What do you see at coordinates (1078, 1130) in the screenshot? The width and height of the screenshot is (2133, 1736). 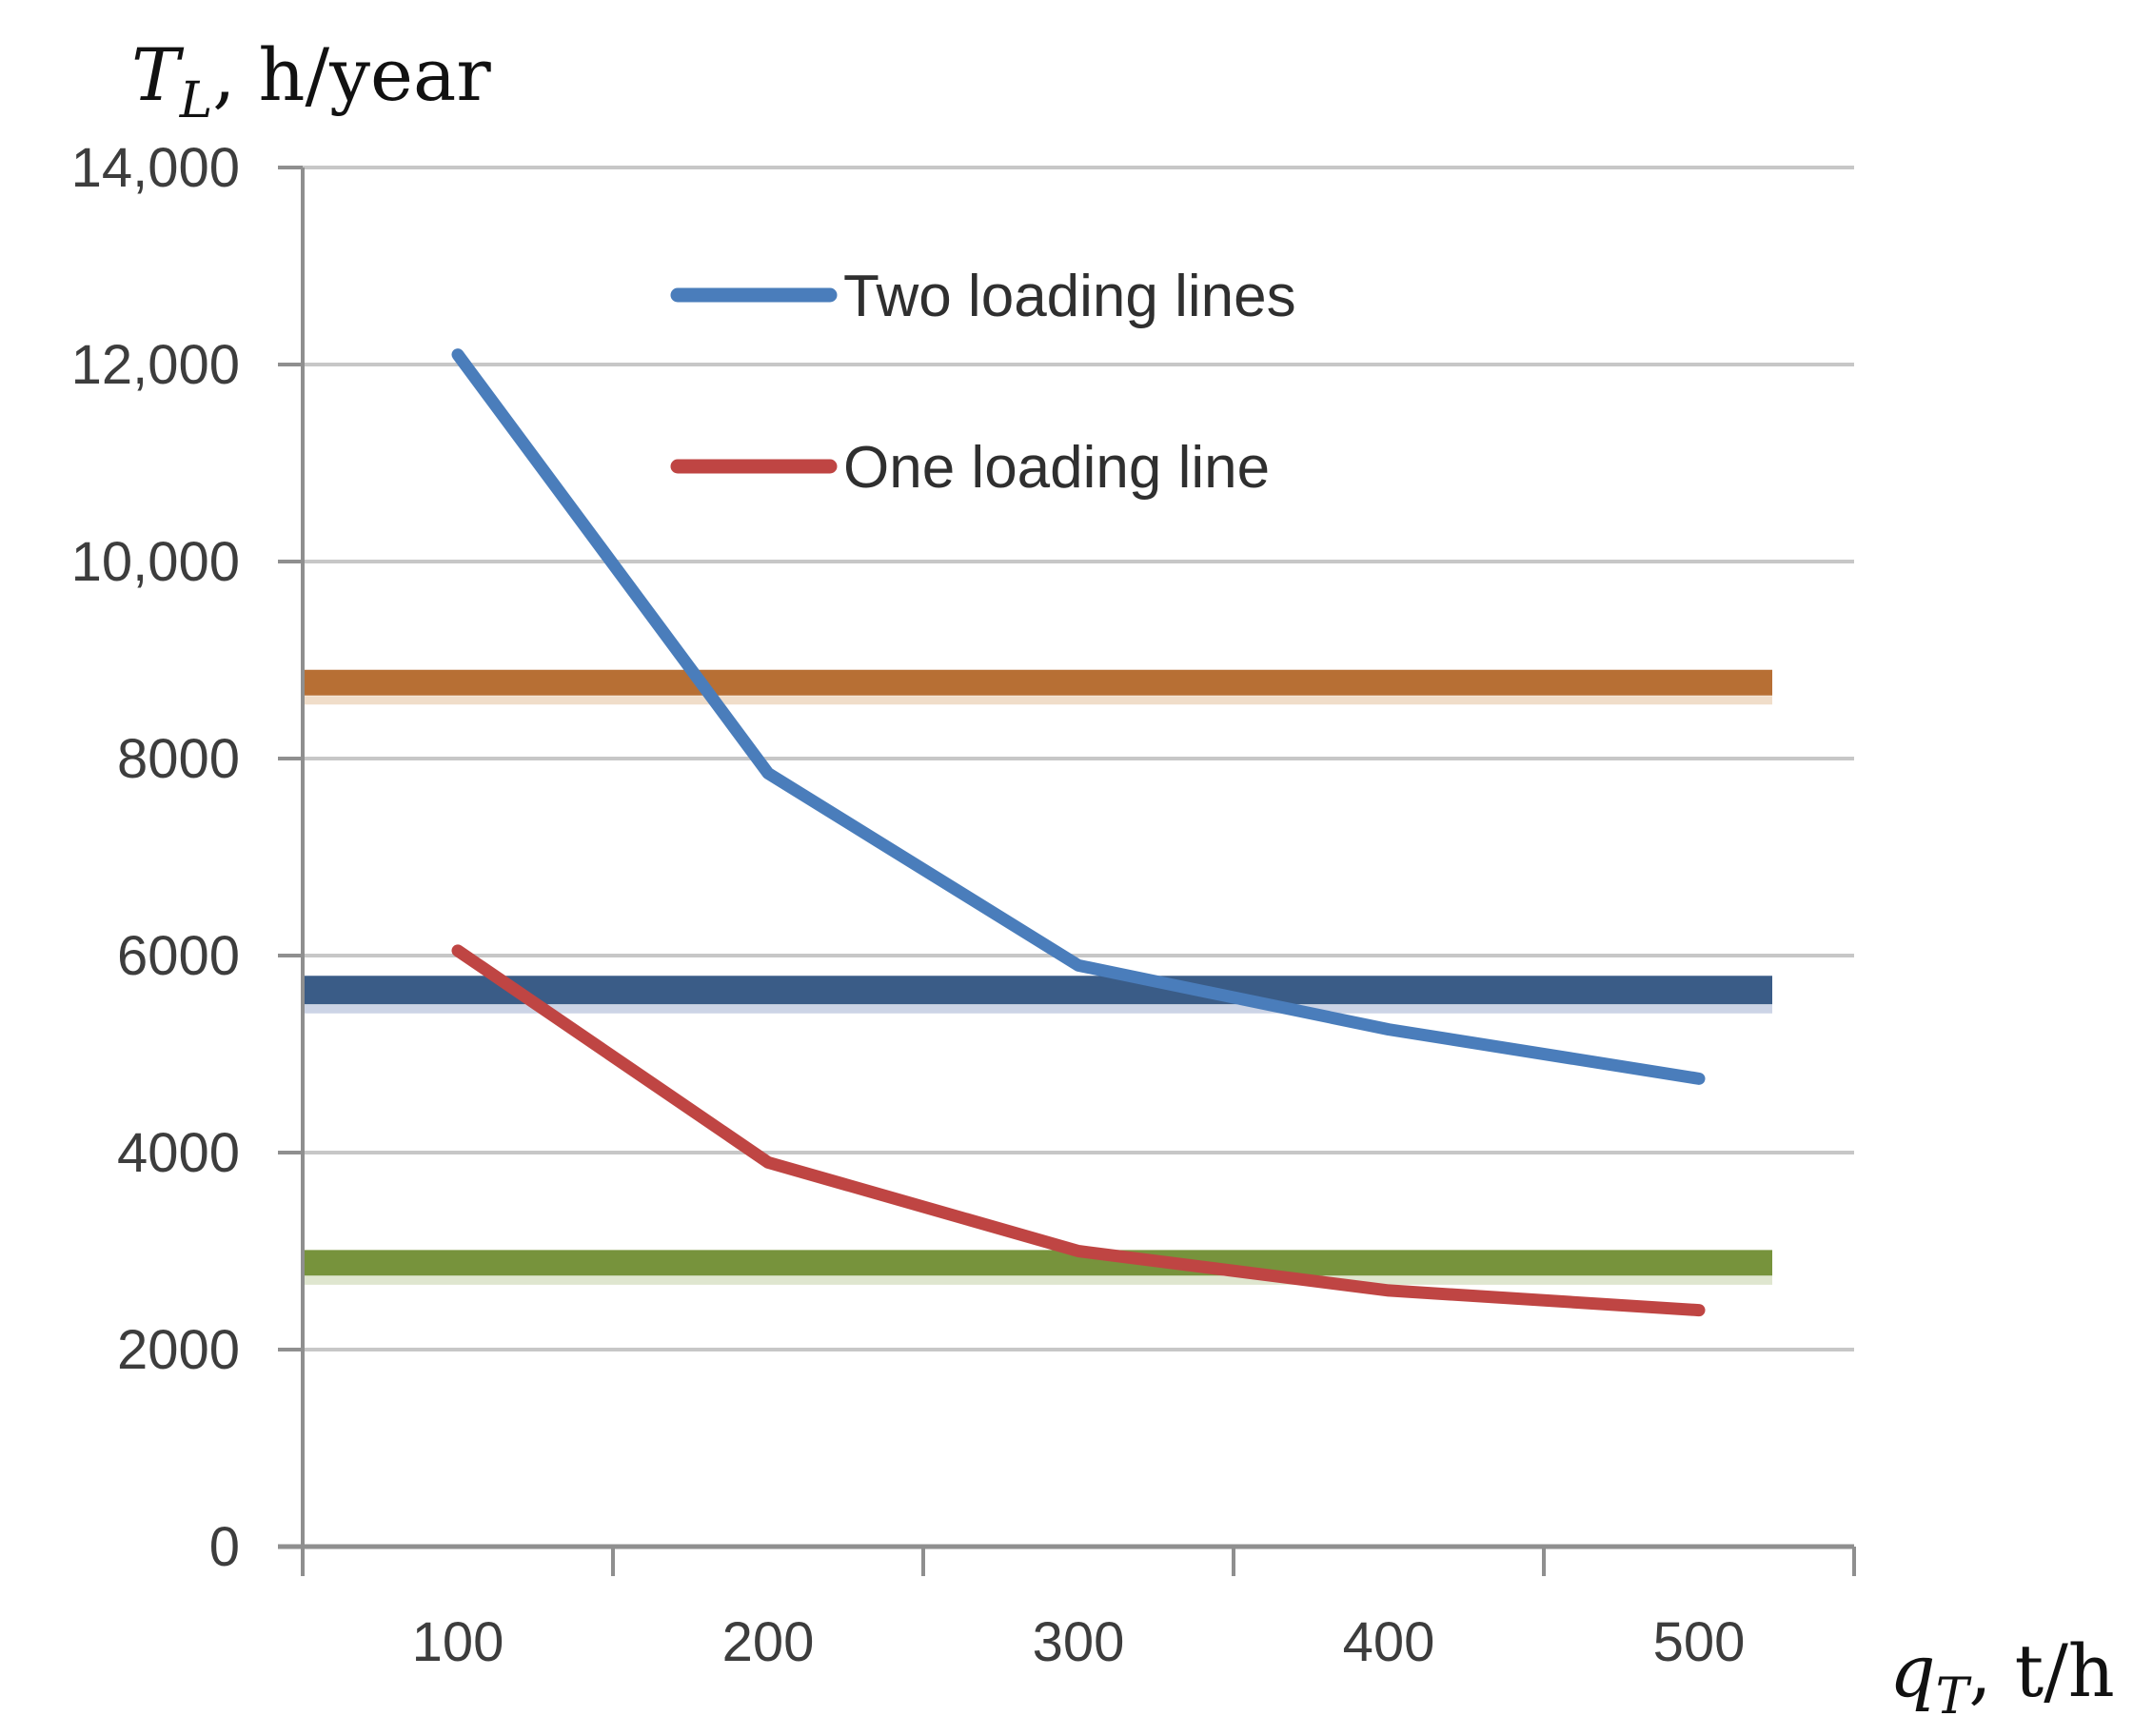 I see `series-line` at bounding box center [1078, 1130].